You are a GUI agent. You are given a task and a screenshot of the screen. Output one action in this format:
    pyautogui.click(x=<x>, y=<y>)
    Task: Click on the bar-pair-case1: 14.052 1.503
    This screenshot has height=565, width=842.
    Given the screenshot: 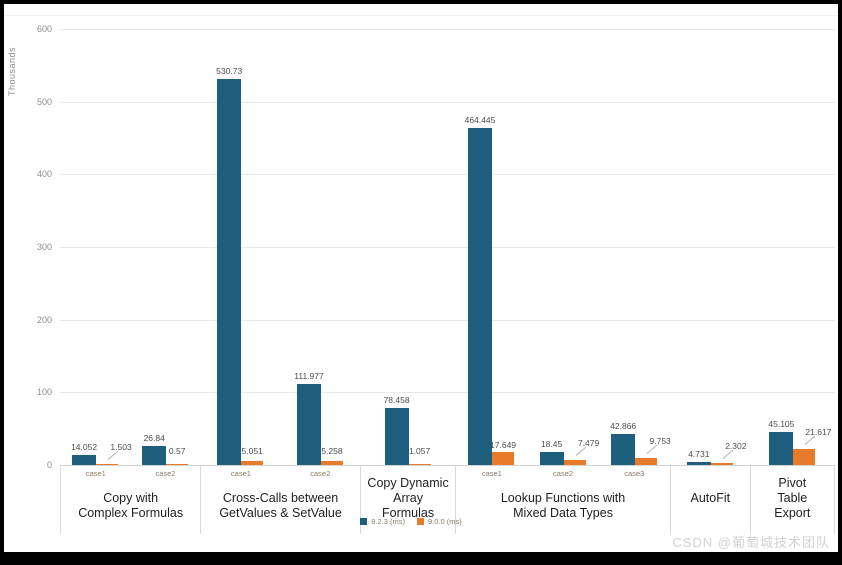 What is the action you would take?
    pyautogui.click(x=96, y=247)
    